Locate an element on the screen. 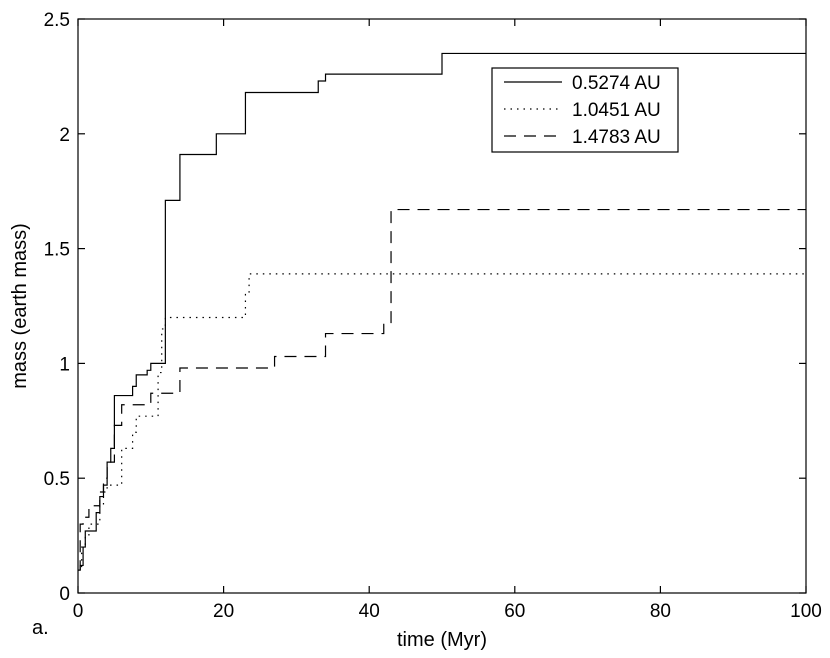  x-tick-label: 20 is located at coordinates (223, 611).